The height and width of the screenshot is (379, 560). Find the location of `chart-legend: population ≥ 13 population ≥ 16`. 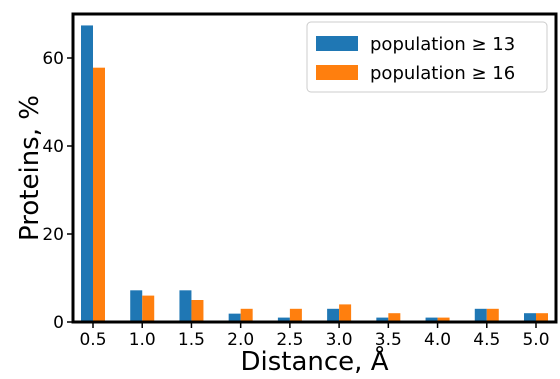

chart-legend: population ≥ 13 population ≥ 16 is located at coordinates (427, 57).